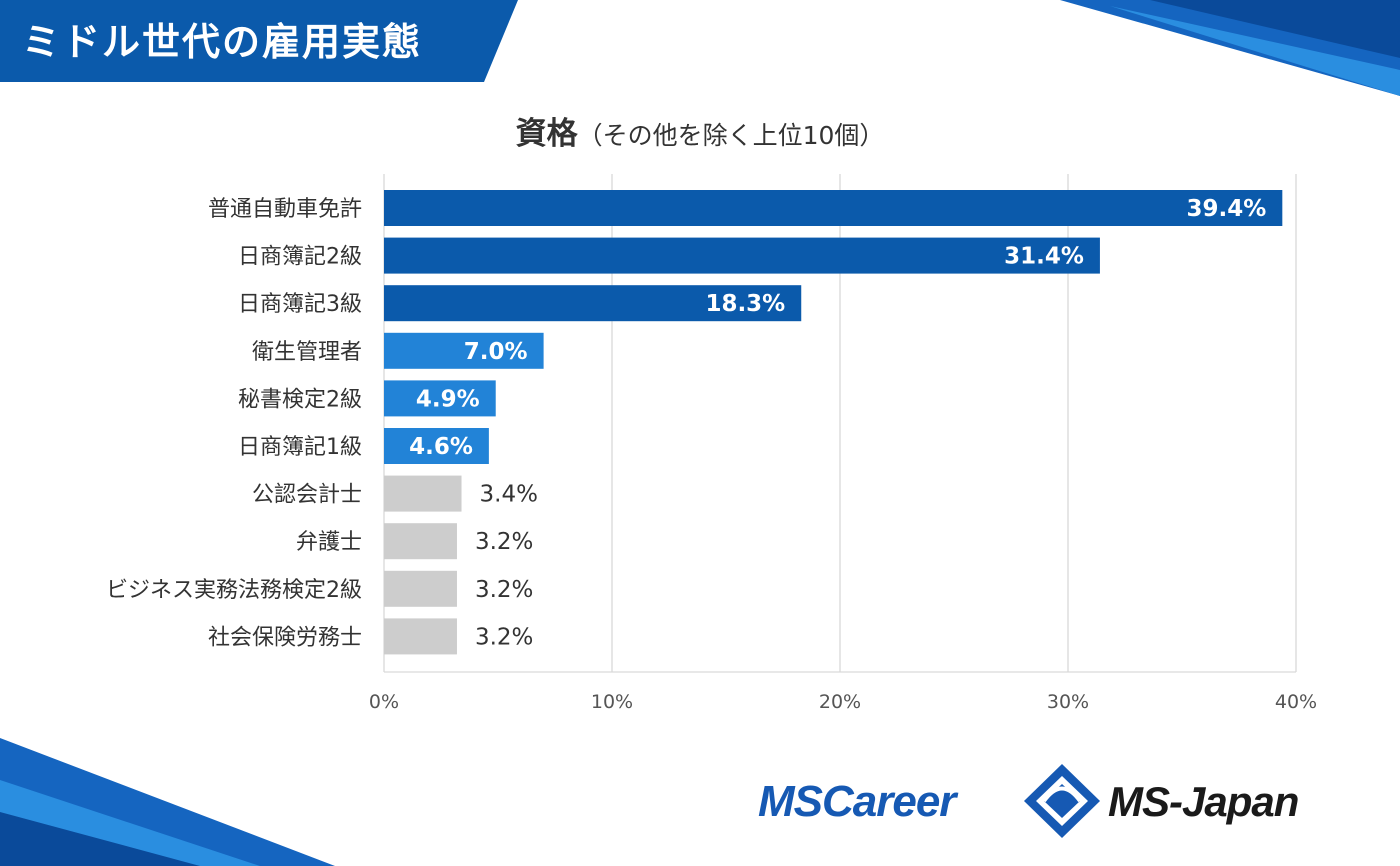  I want to click on category-label: 弁護士, so click(329, 542).